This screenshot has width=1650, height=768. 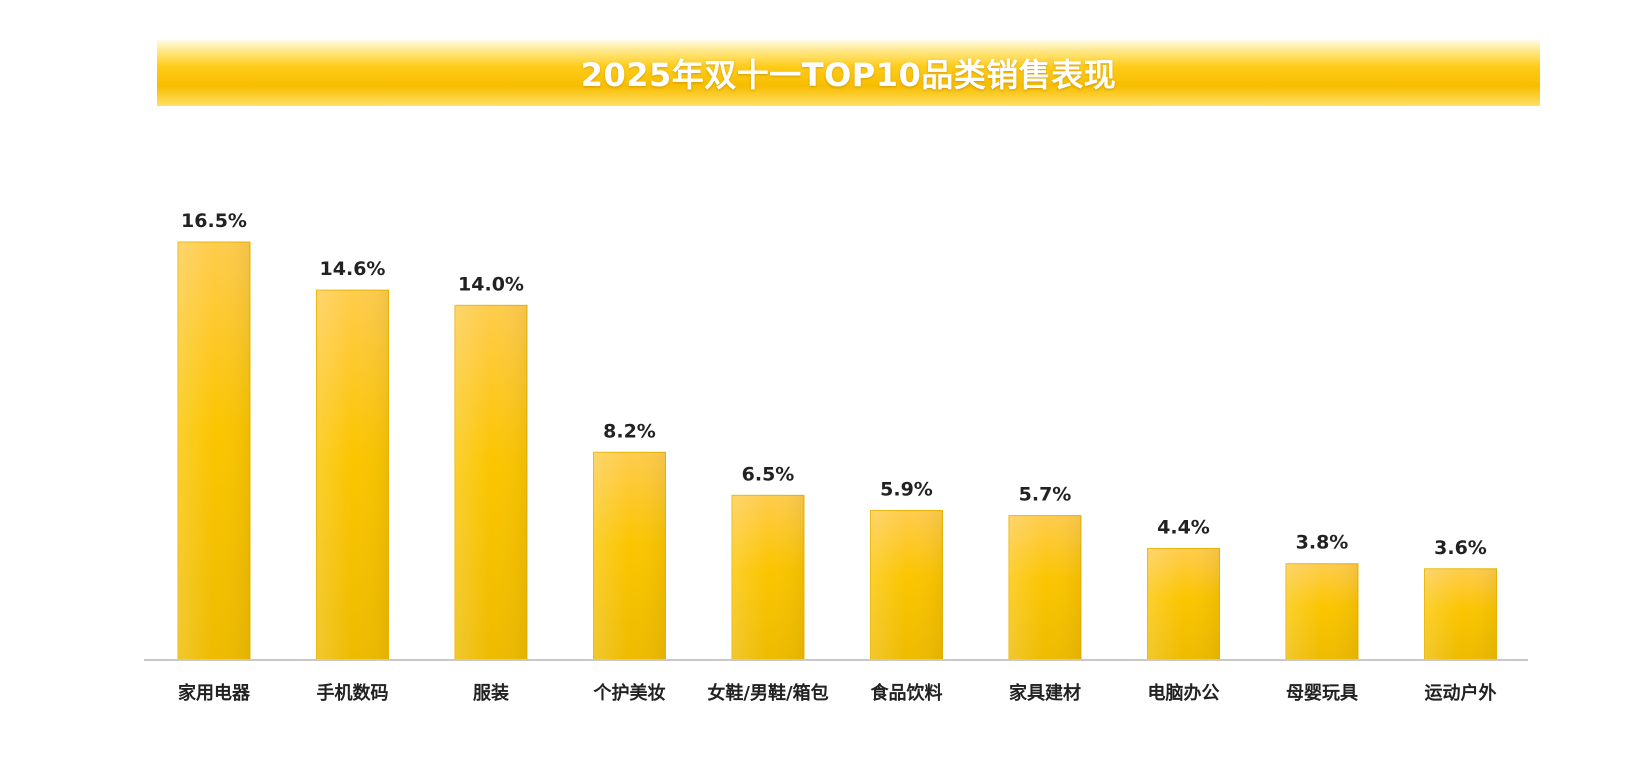 I want to click on category-label-7: 家具建材, so click(x=1045, y=693).